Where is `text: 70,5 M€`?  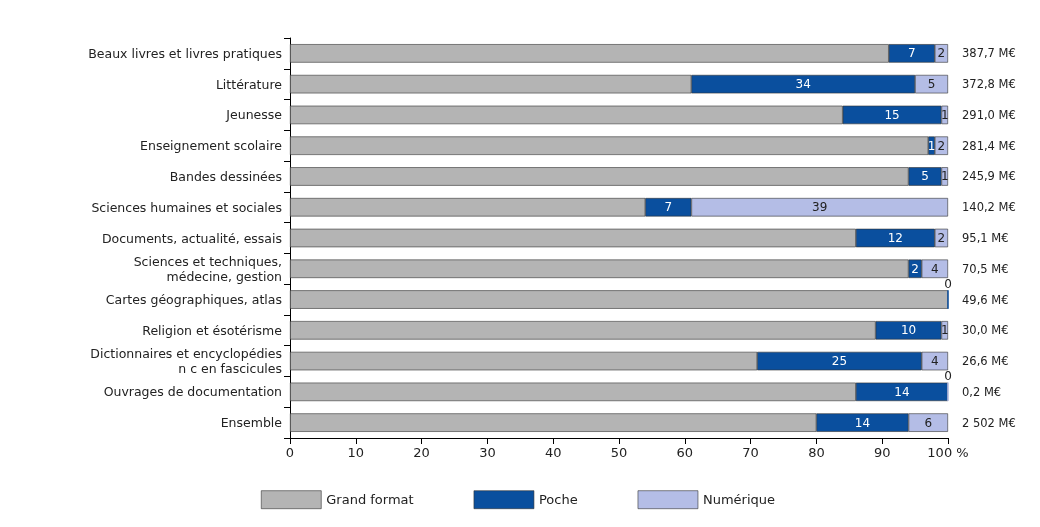
text: 70,5 M€ is located at coordinates (985, 268).